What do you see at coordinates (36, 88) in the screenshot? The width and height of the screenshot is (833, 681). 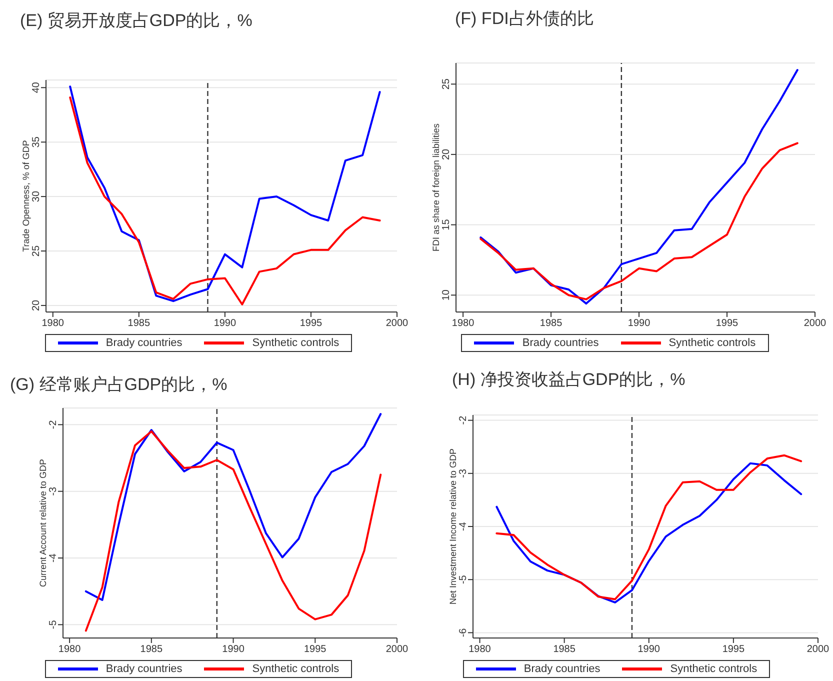 I see `y-tick-label: 40` at bounding box center [36, 88].